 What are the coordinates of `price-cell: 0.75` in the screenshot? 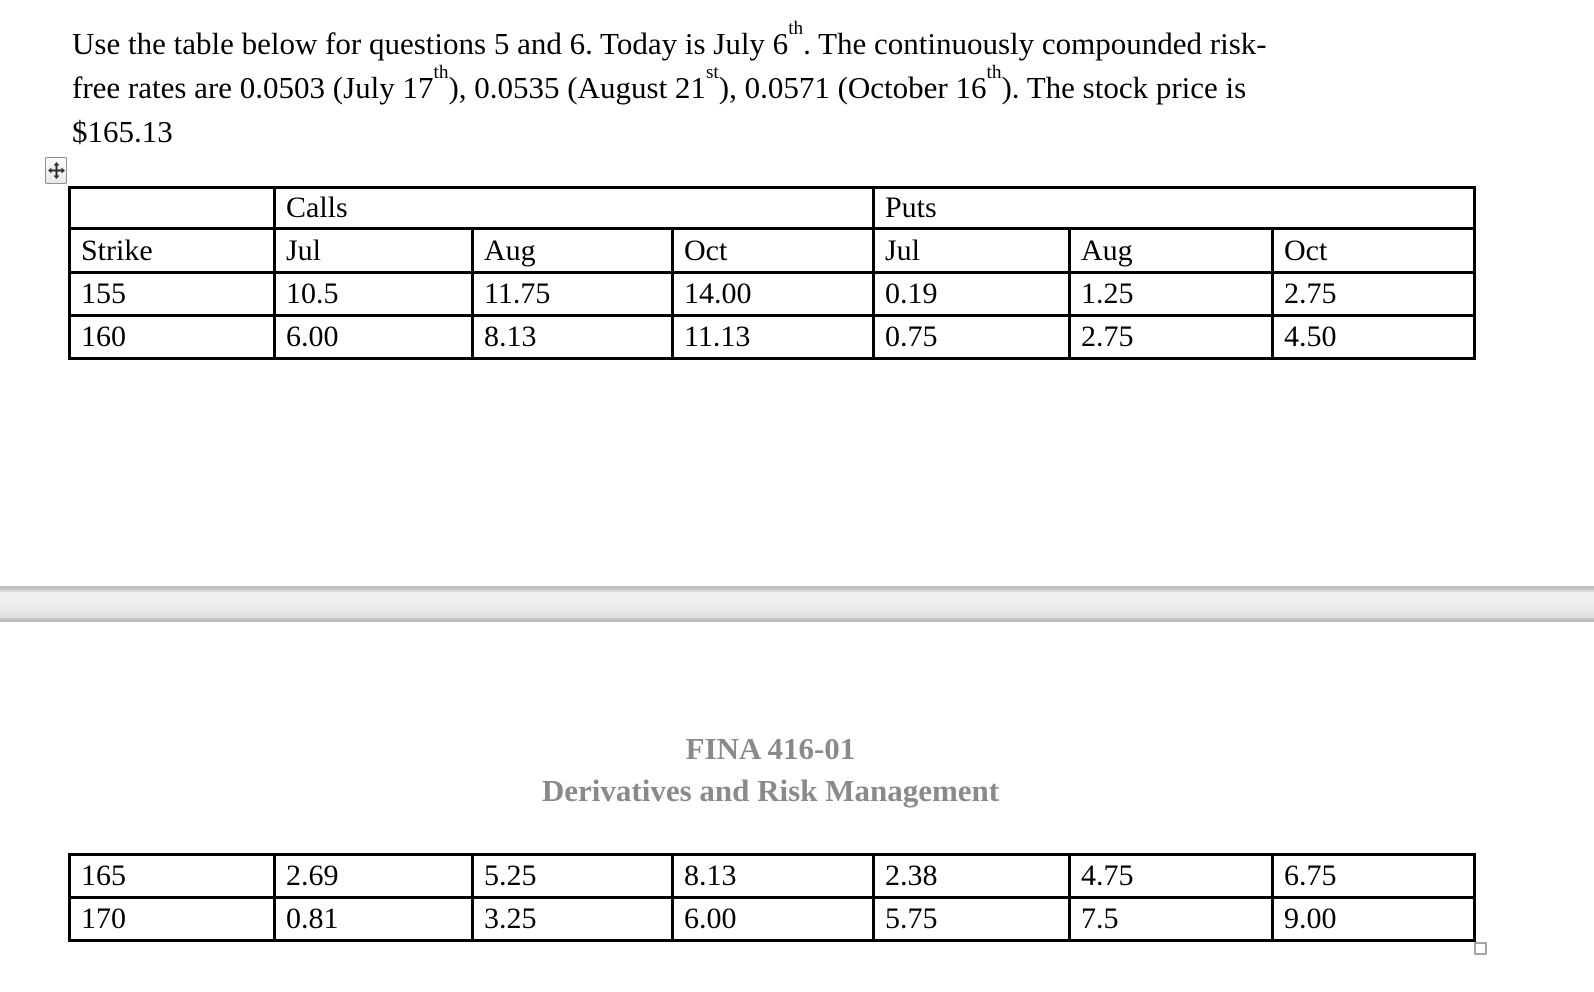 It's located at (971, 337).